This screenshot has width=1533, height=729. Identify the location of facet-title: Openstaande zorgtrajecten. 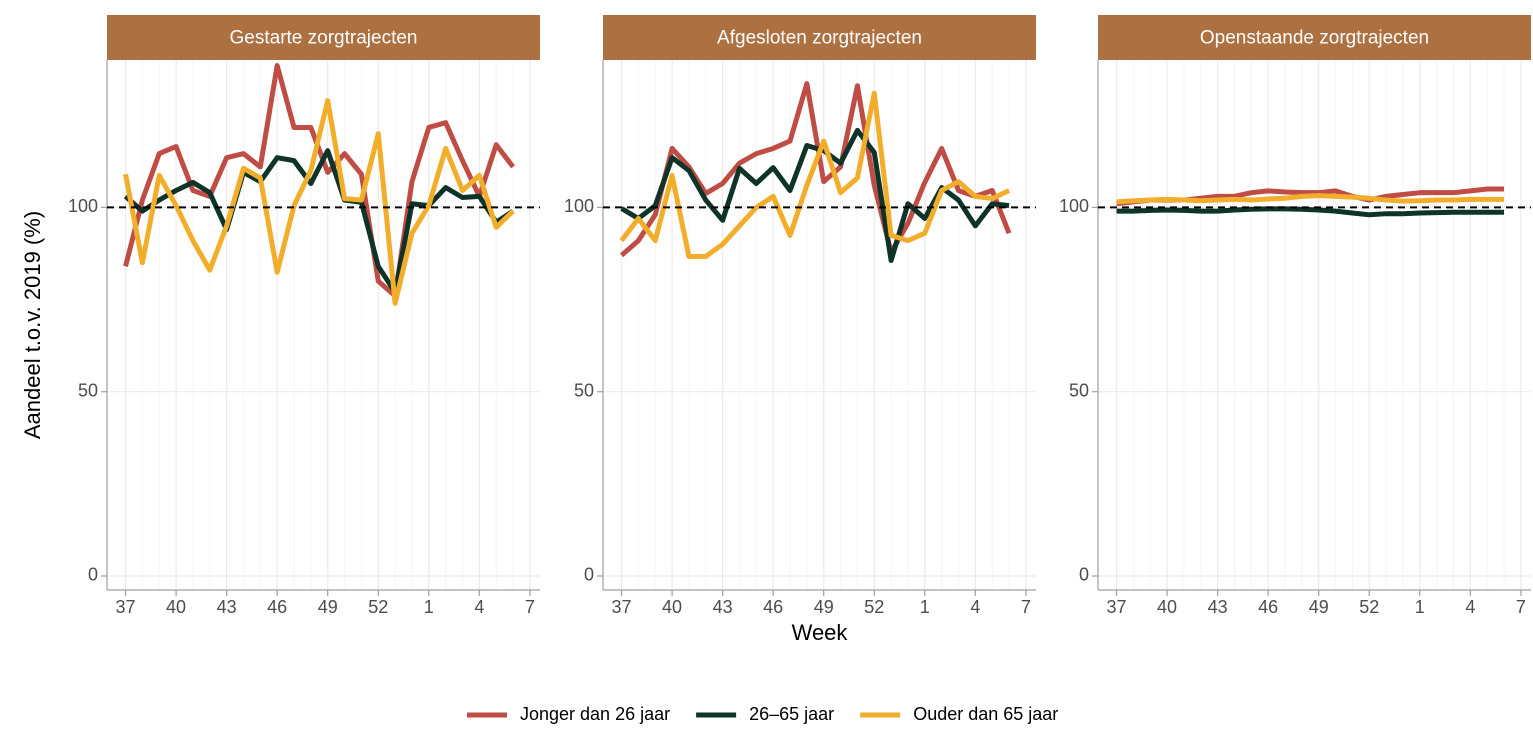
(1314, 38).